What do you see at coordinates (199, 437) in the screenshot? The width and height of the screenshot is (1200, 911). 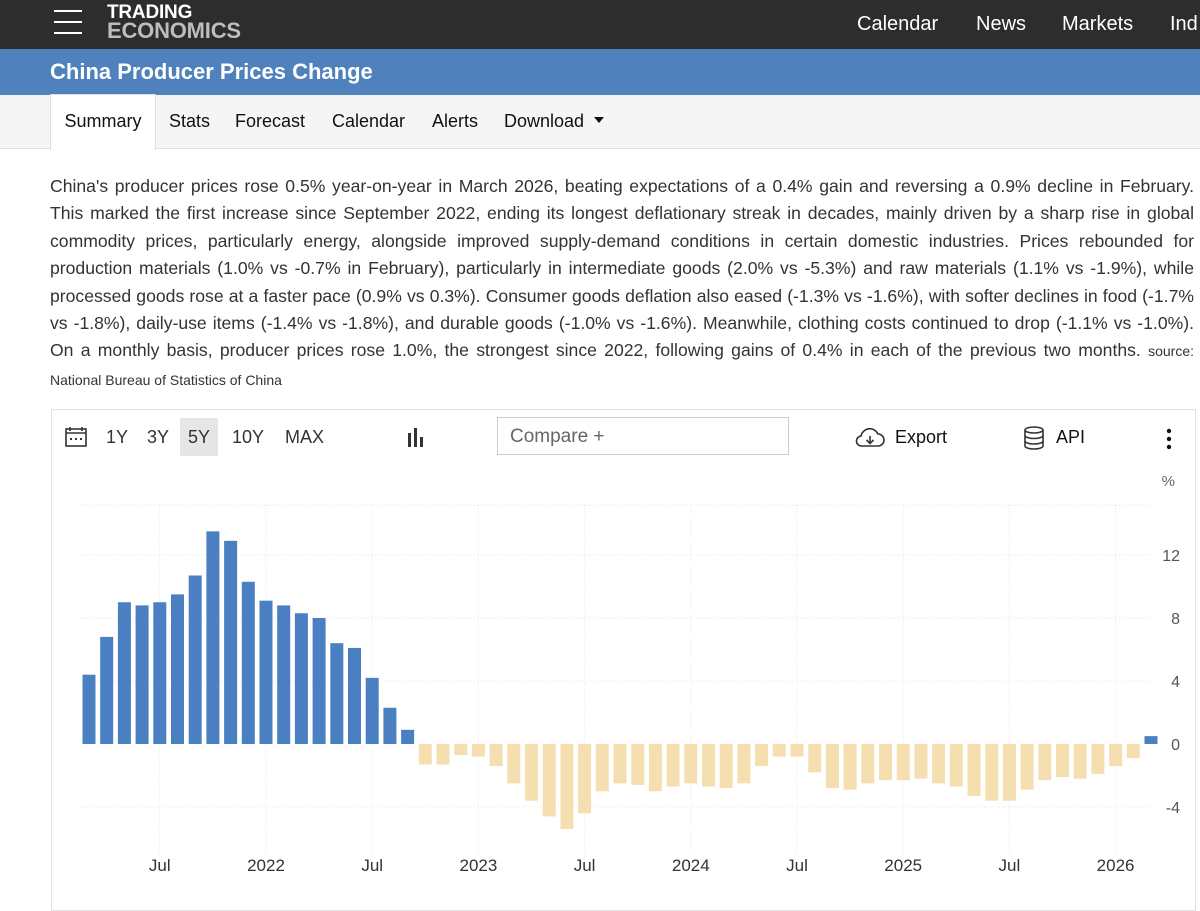 I see `range-5y: 5Y` at bounding box center [199, 437].